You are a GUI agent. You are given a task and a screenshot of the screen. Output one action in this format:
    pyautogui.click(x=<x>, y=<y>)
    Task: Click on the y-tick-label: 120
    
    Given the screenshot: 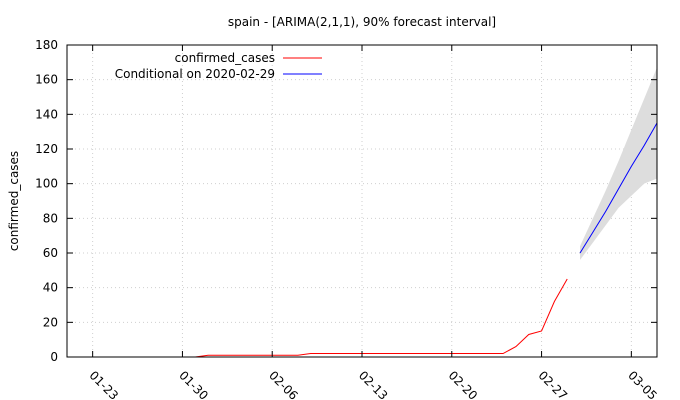 What is the action you would take?
    pyautogui.click(x=46, y=149)
    